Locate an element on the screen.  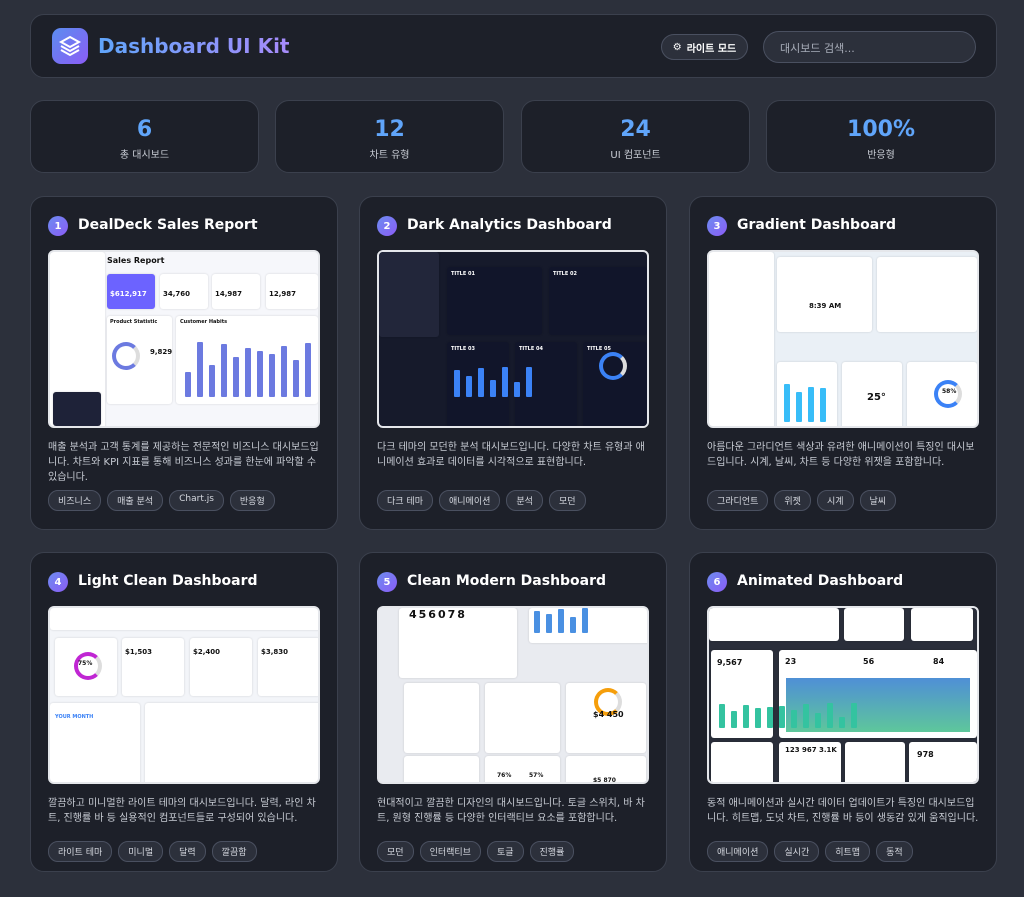
stat-value: 12 is located at coordinates (389, 129).